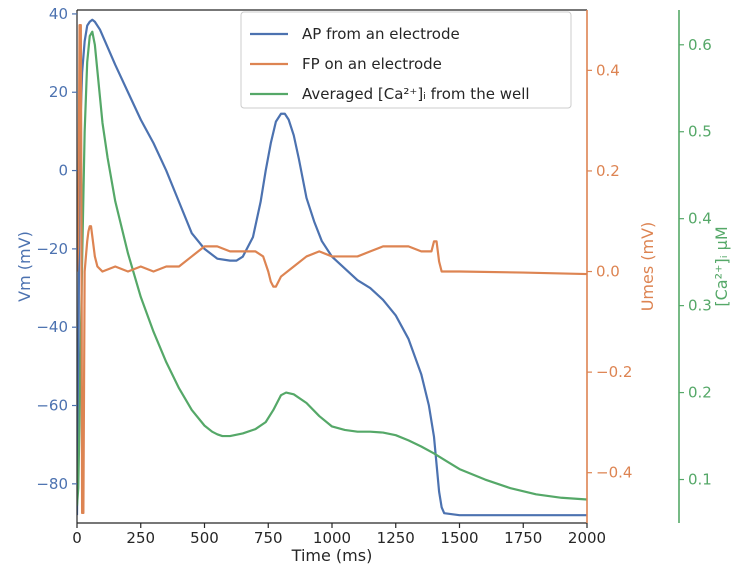 The image size is (735, 572). What do you see at coordinates (396, 538) in the screenshot?
I see `x-tick-label: 1250` at bounding box center [396, 538].